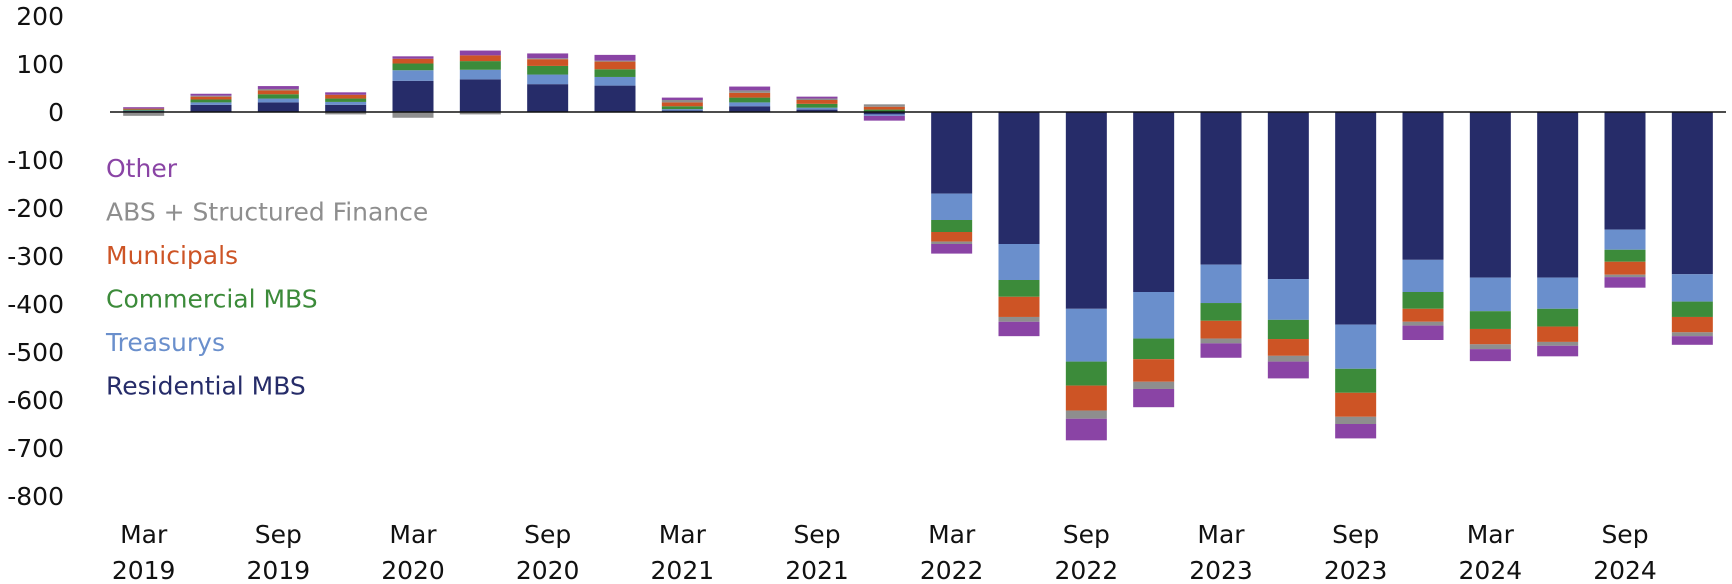  I want to click on y-tick-label: -700, so click(35, 448).